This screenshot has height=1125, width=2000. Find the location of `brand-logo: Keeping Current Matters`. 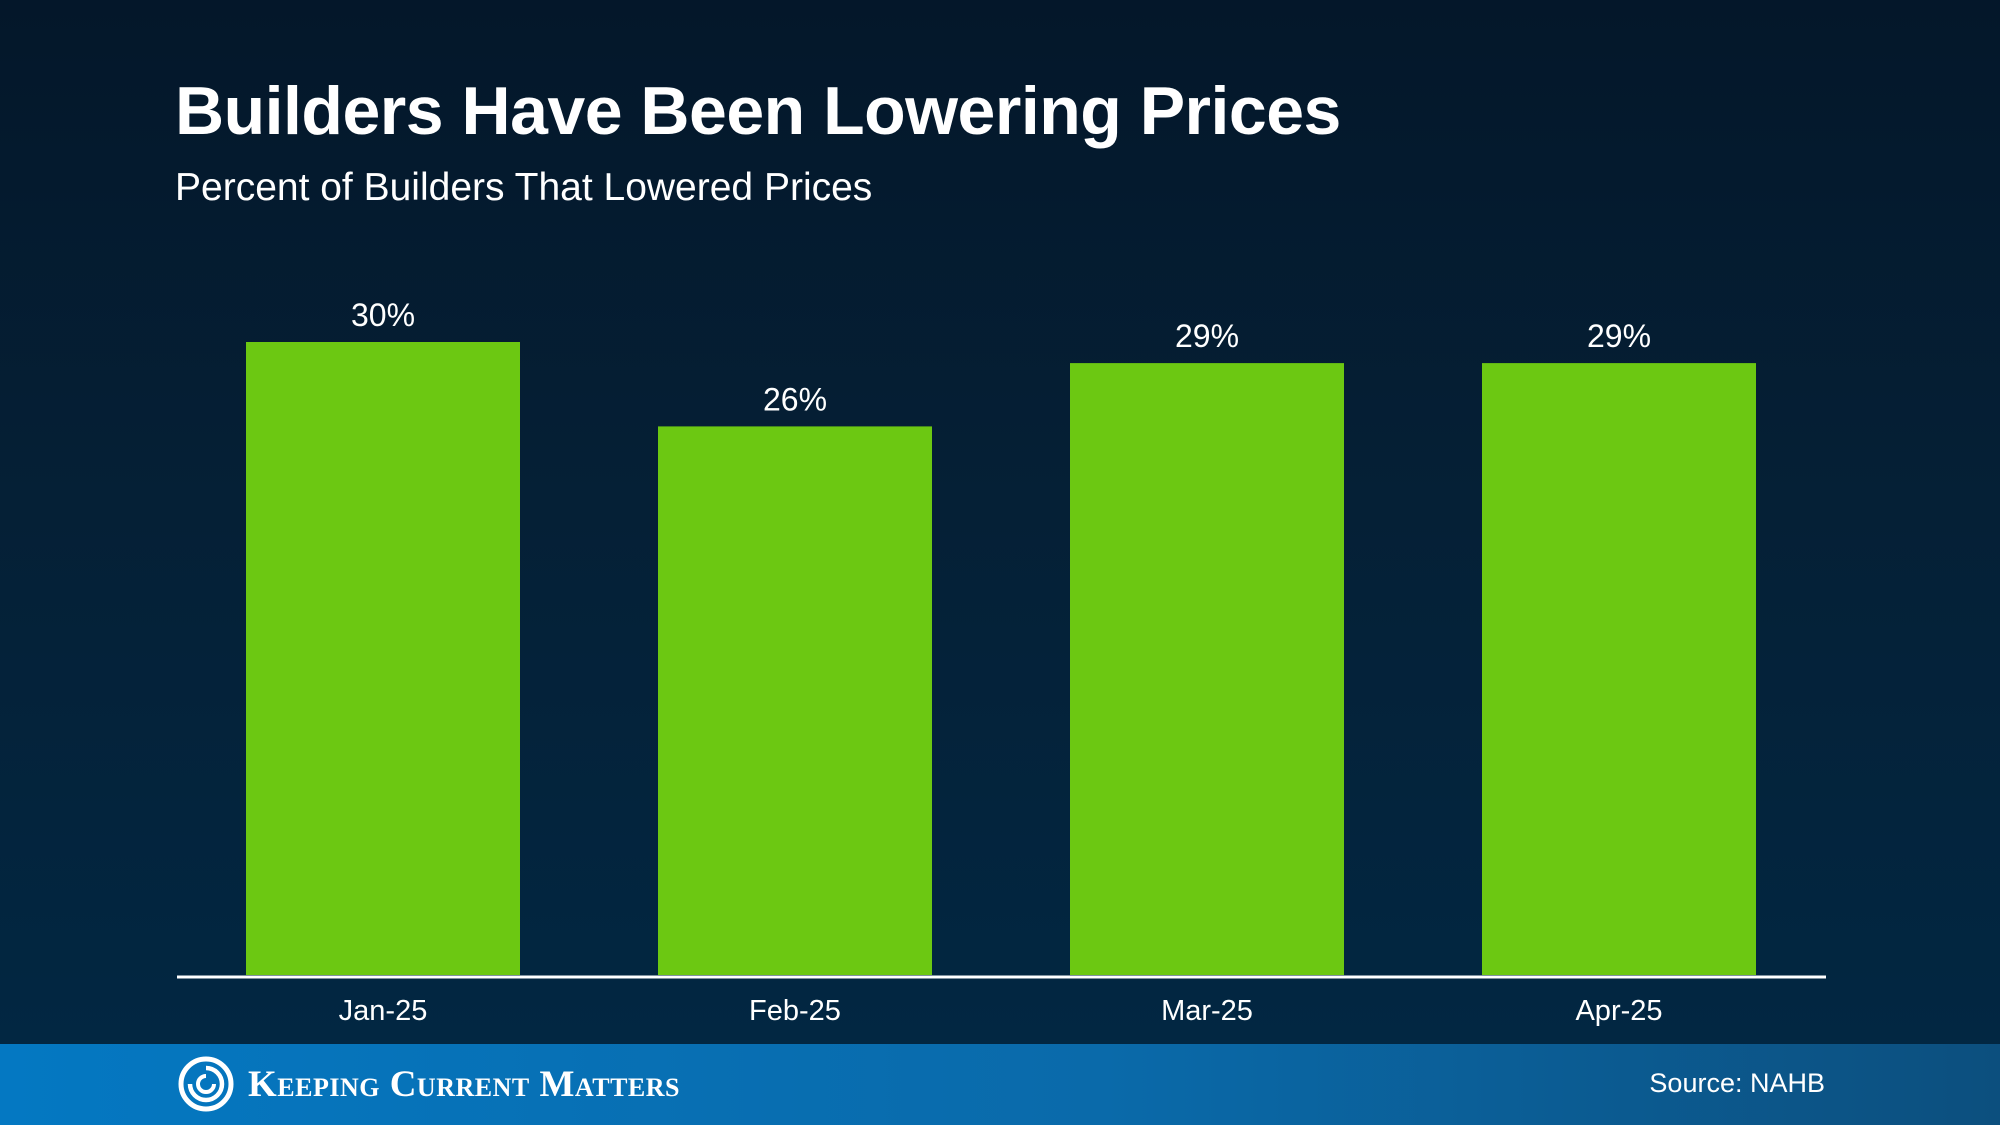

brand-logo: Keeping Current Matters is located at coordinates (429, 1084).